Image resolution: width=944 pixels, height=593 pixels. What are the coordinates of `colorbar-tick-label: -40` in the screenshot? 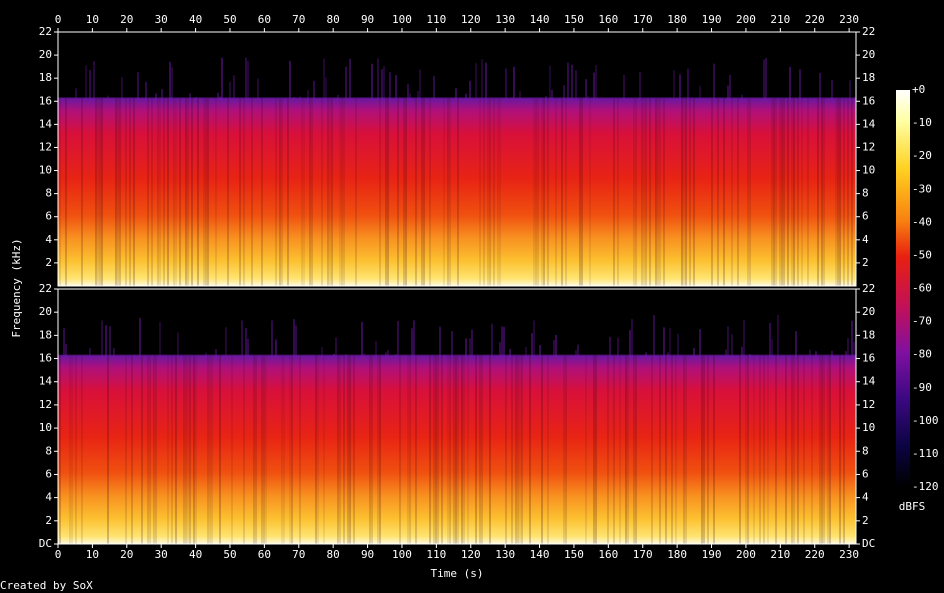 It's located at (922, 221).